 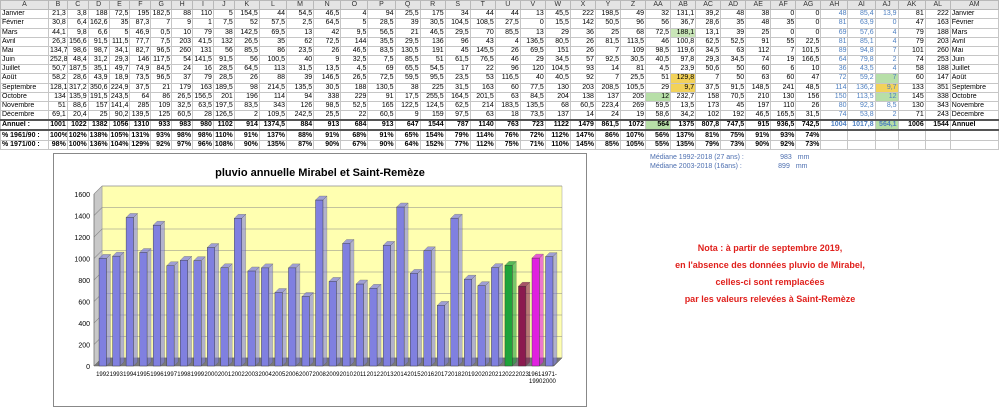 What do you see at coordinates (300, 23) in the screenshot?
I see `cell: 2,5` at bounding box center [300, 23].